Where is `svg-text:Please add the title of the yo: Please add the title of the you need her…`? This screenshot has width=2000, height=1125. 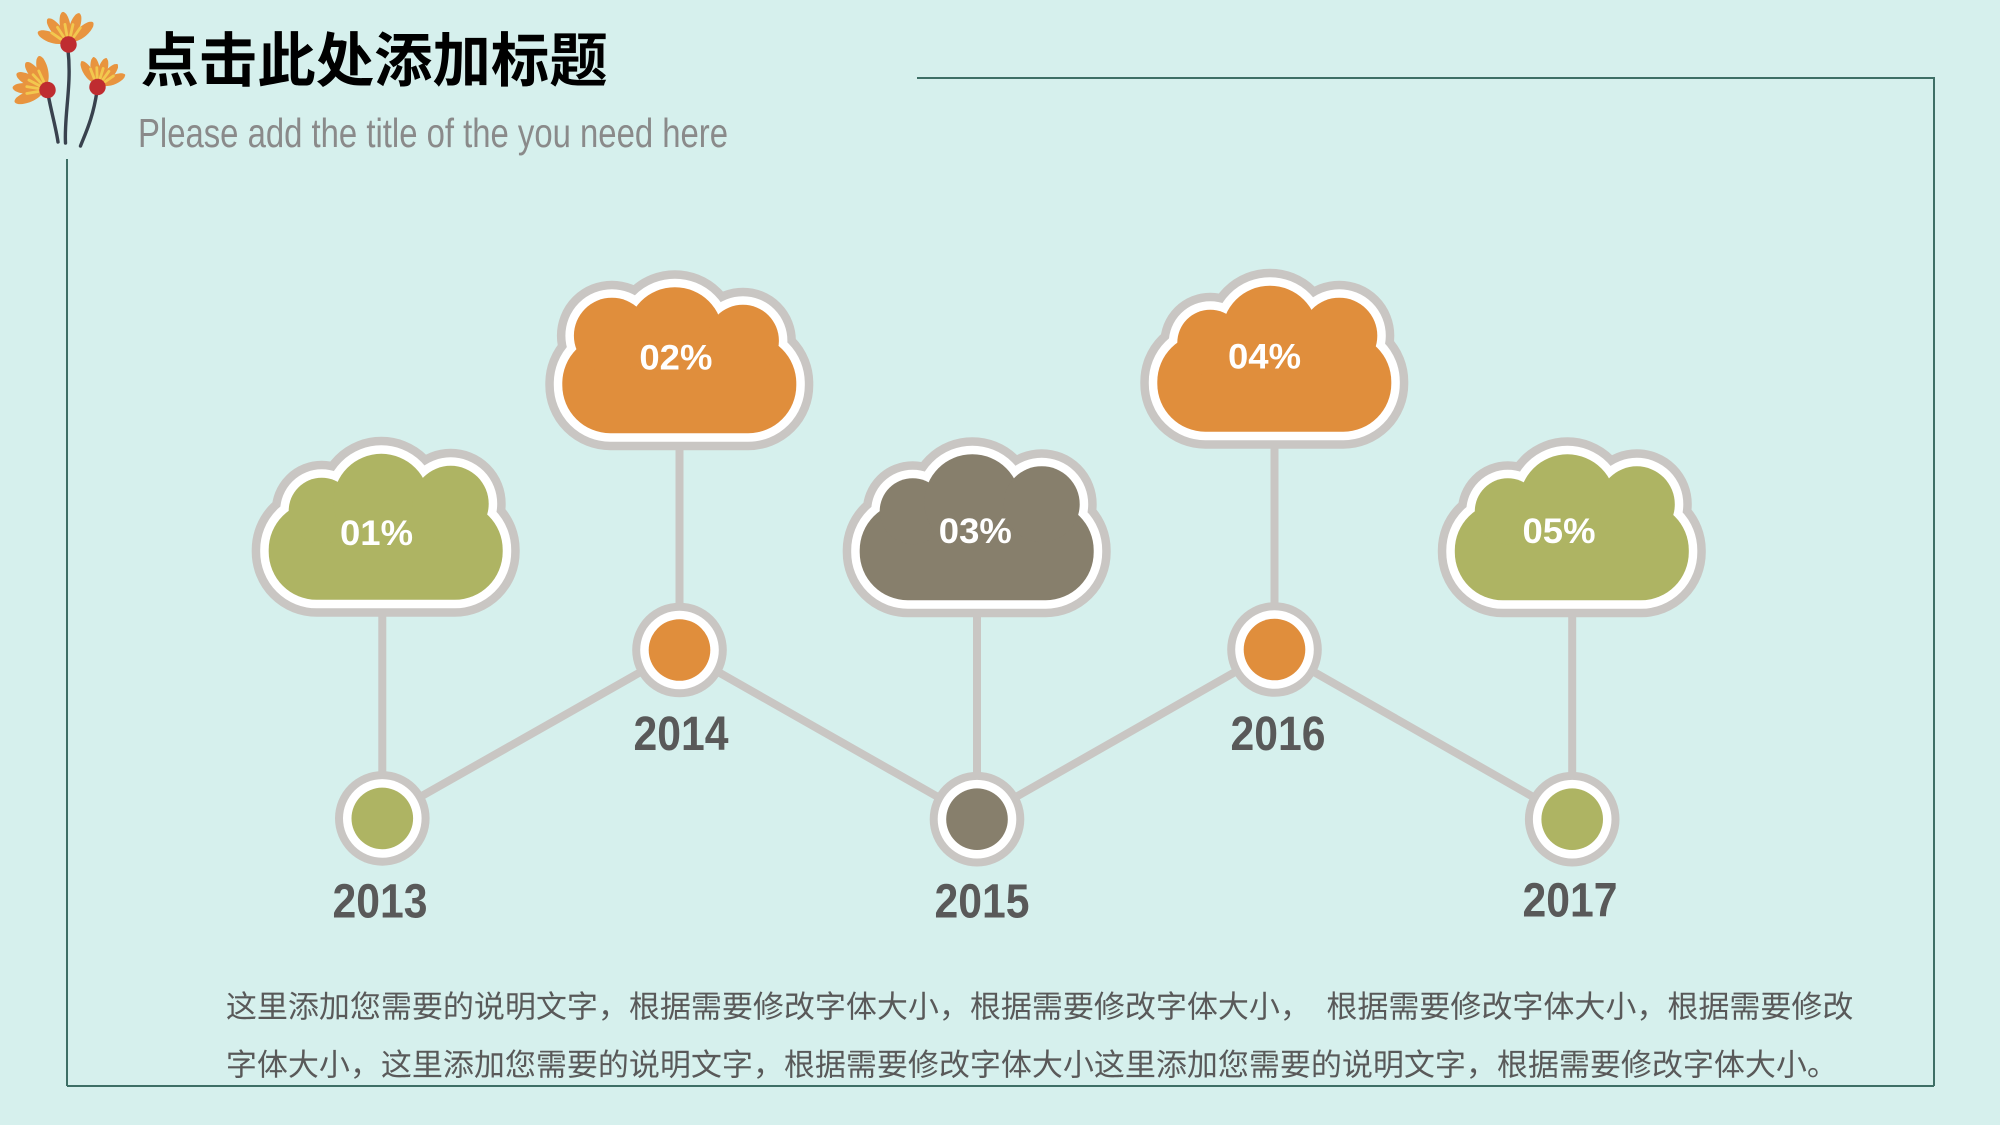
svg-text:Please add the title of the yo: Please add the title of the you need her… is located at coordinates (433, 133).